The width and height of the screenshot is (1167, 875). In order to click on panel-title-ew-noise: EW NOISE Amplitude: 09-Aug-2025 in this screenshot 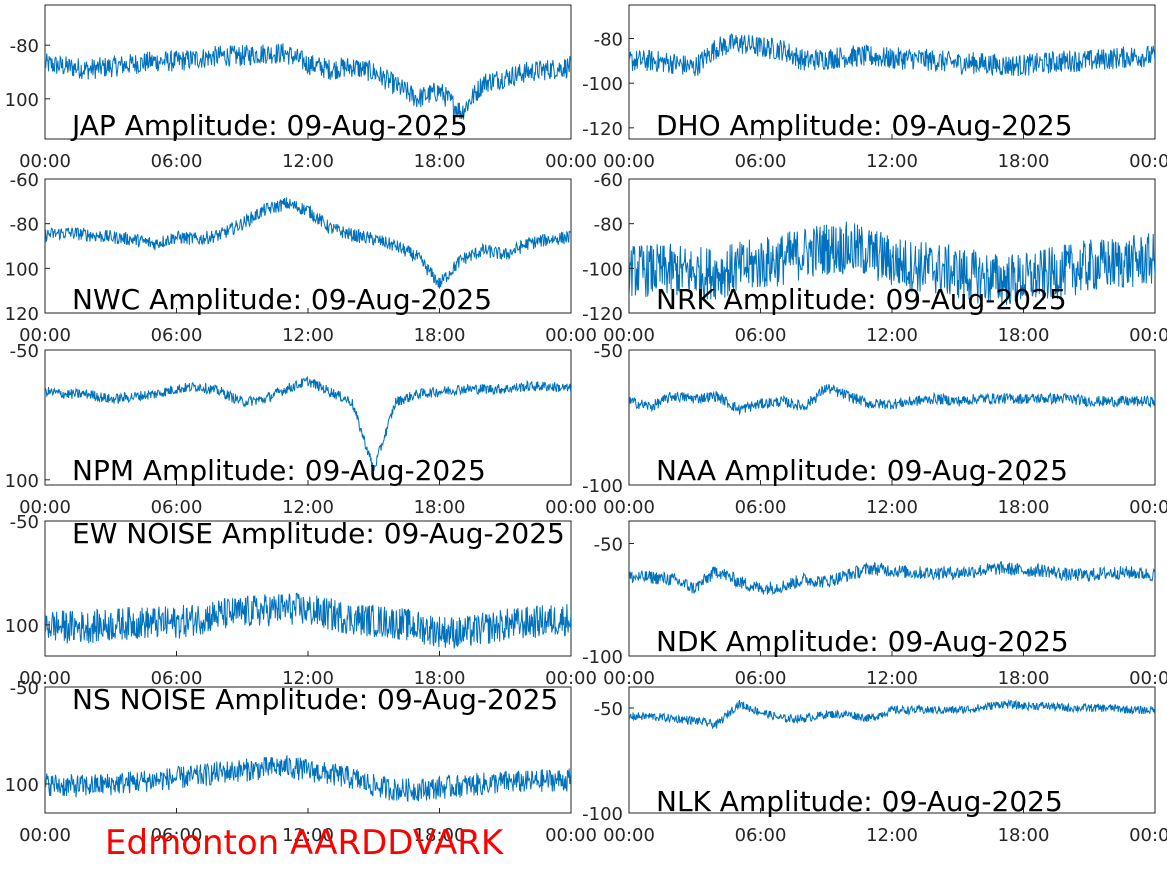, I will do `click(318, 533)`.